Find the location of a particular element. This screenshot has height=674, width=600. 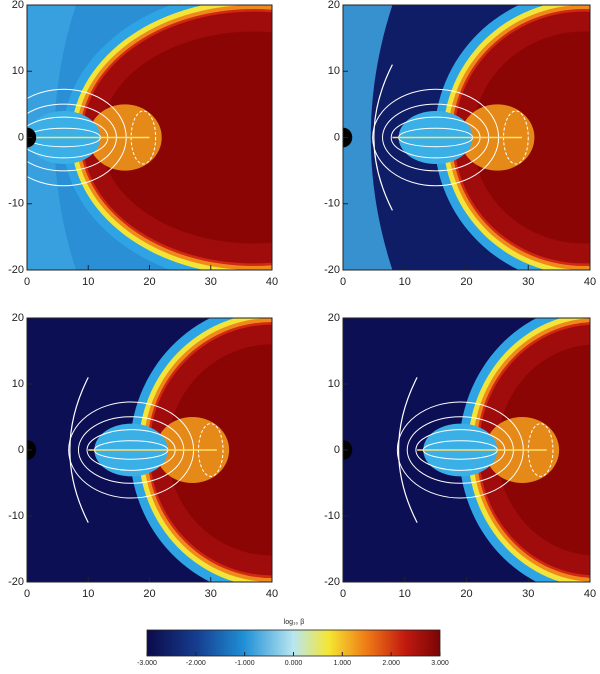

colorbar-tick-label: -1.000 is located at coordinates (245, 663).